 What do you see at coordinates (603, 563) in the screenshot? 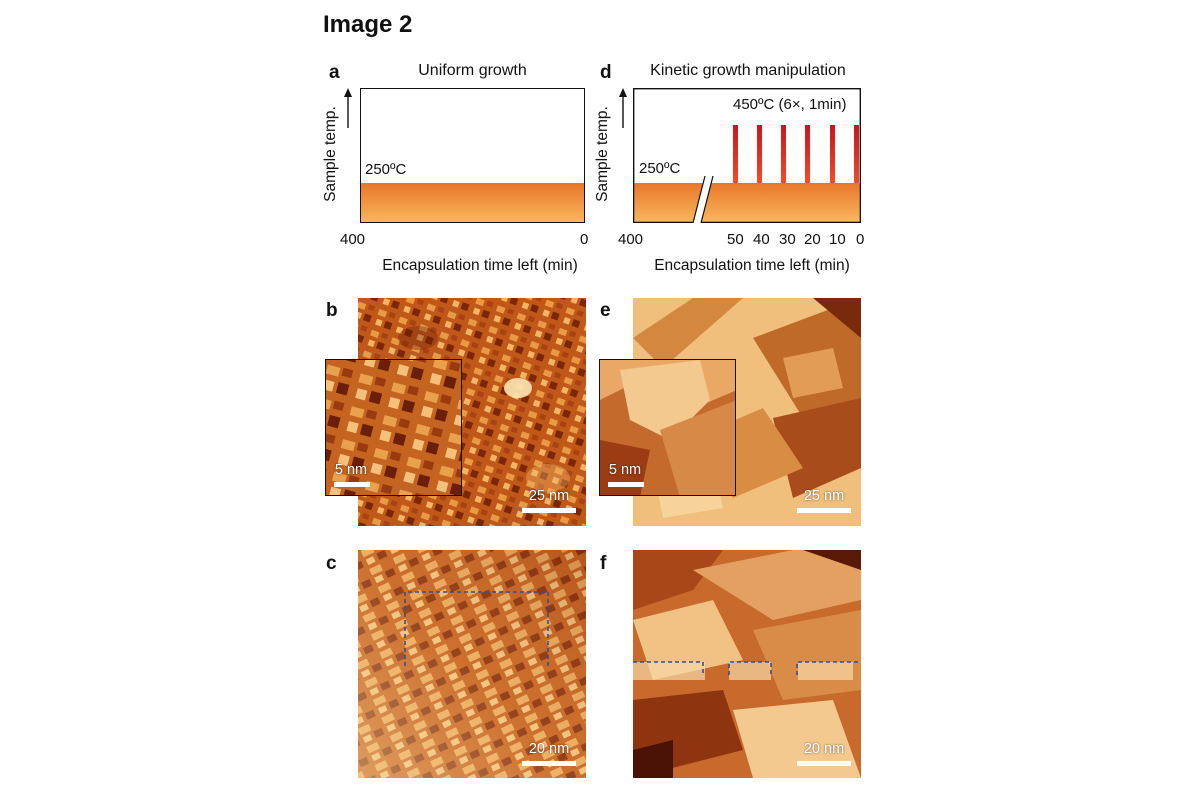
I see `panel-letter-f: f` at bounding box center [603, 563].